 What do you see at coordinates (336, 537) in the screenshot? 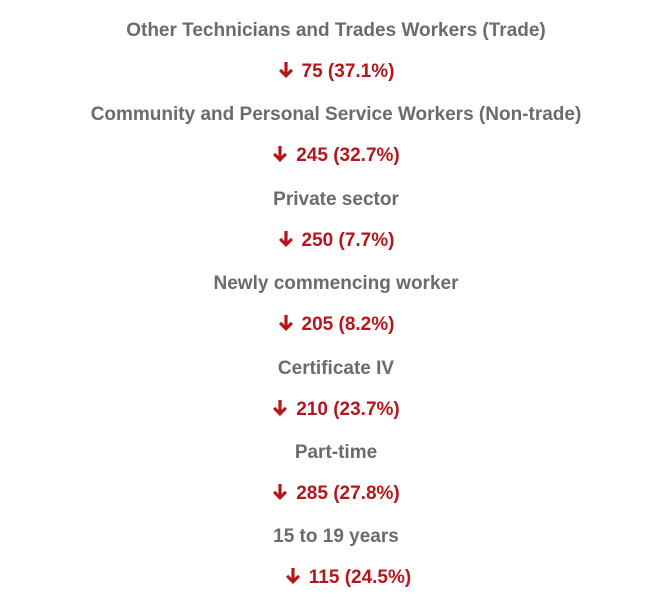
I see `item-label: 15 to 19 years` at bounding box center [336, 537].